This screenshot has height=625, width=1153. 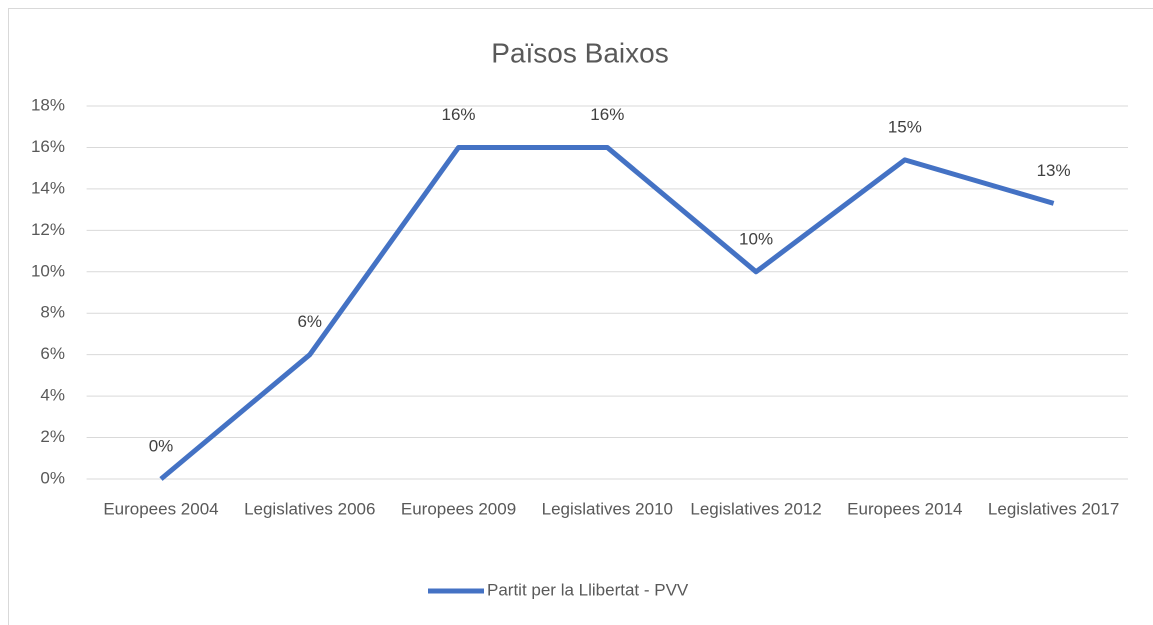 What do you see at coordinates (905, 126) in the screenshot?
I see `data-label: 15%` at bounding box center [905, 126].